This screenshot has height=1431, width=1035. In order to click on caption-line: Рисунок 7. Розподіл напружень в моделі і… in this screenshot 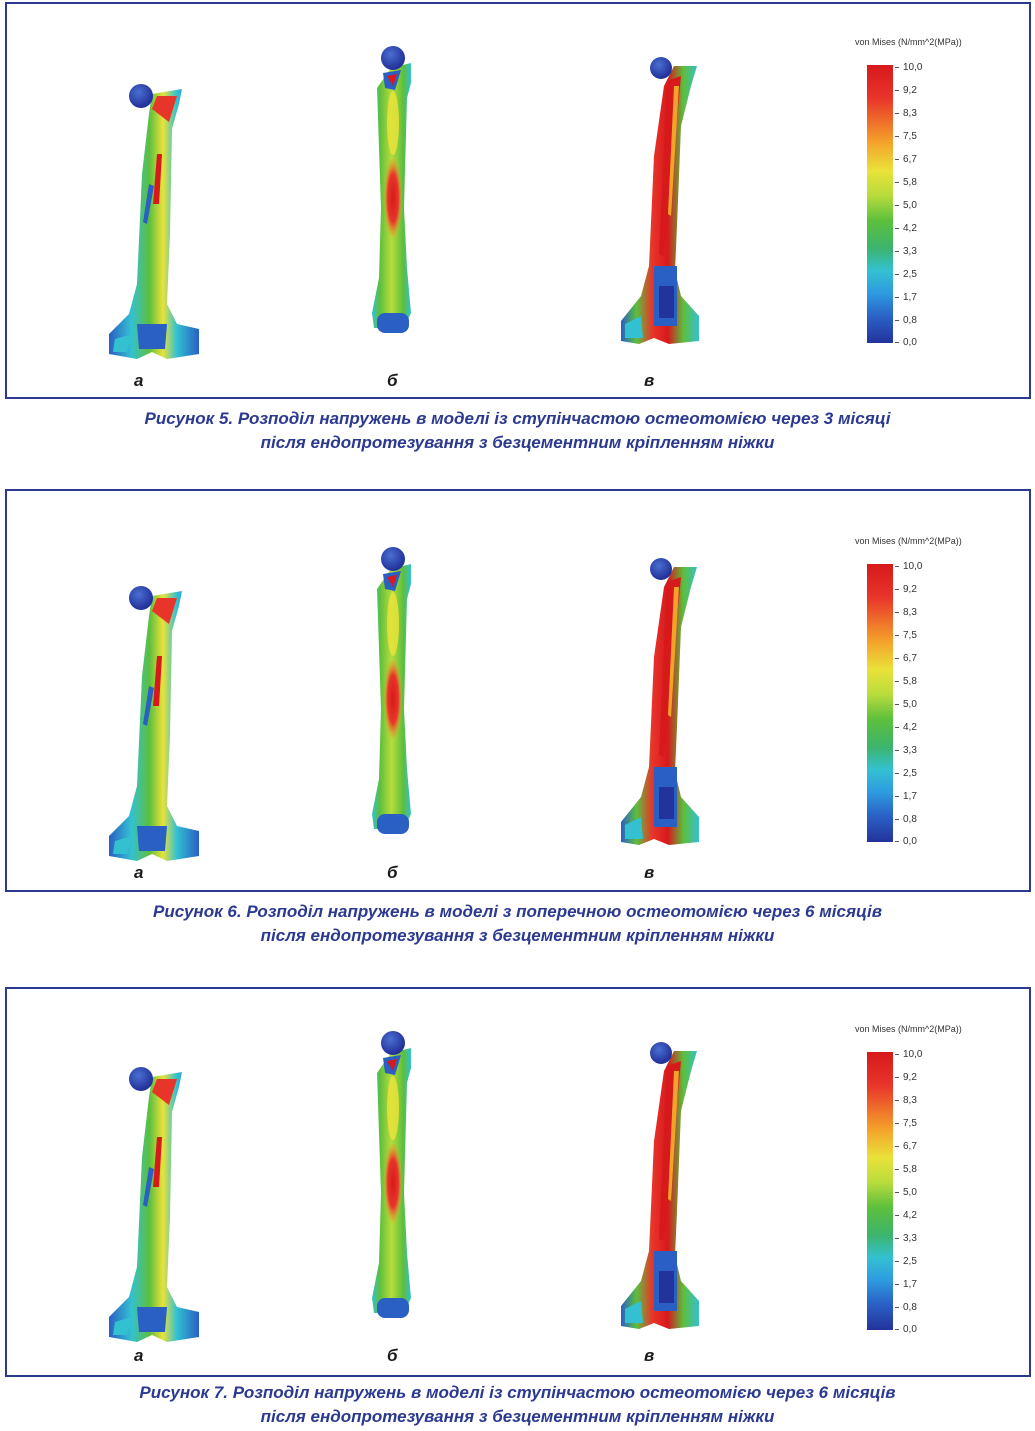, I will do `click(517, 1392)`.